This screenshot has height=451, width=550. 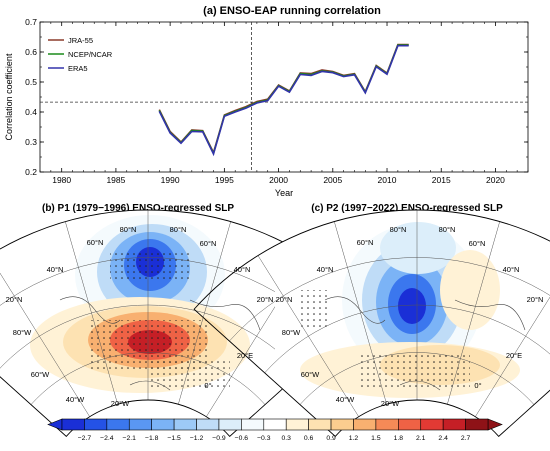 What do you see at coordinates (9, 96) in the screenshot?
I see `y-axis-label: Correlation coefficient` at bounding box center [9, 96].